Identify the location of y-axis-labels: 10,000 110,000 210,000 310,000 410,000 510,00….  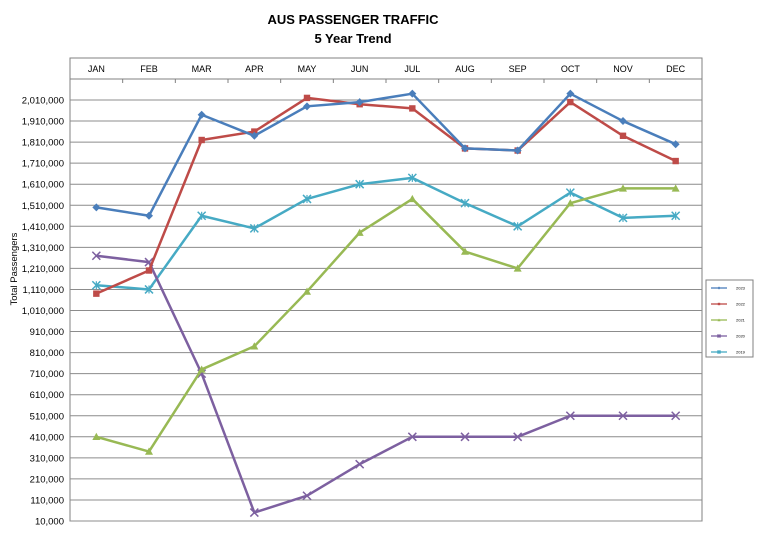
(43, 312).